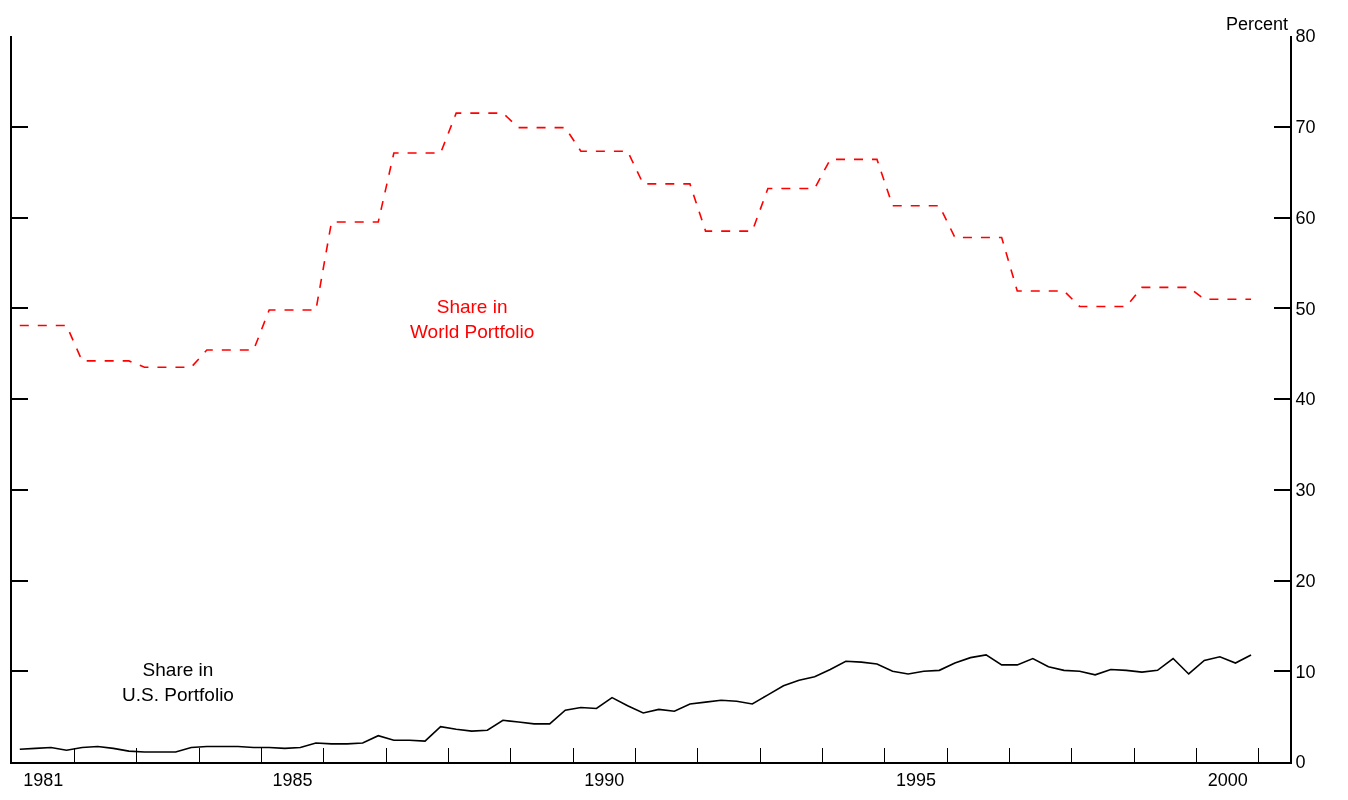  Describe the element at coordinates (1305, 308) in the screenshot. I see `y-tick-label: 50` at that location.